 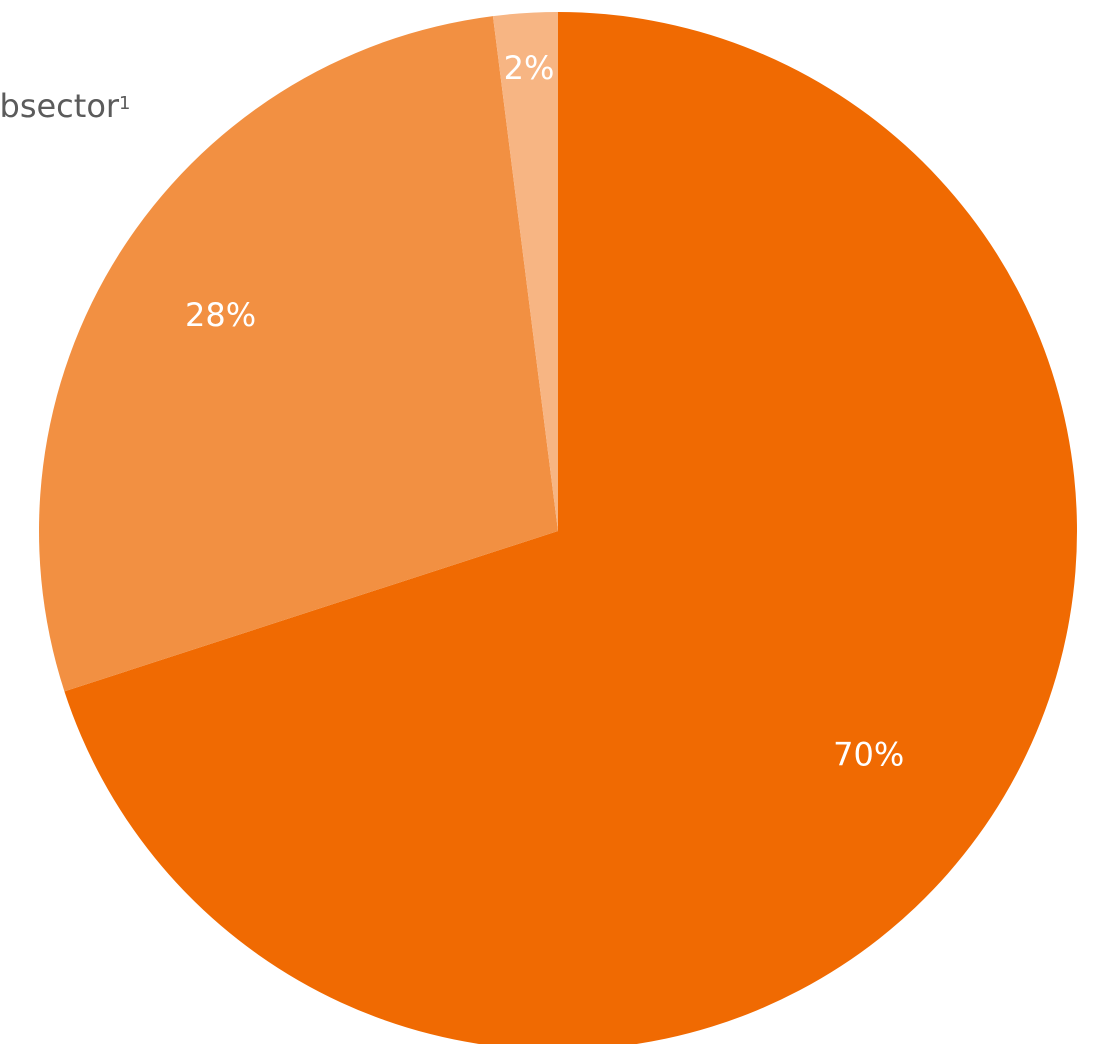 I want to click on pie-slice-label: 70%, so click(x=868, y=755).